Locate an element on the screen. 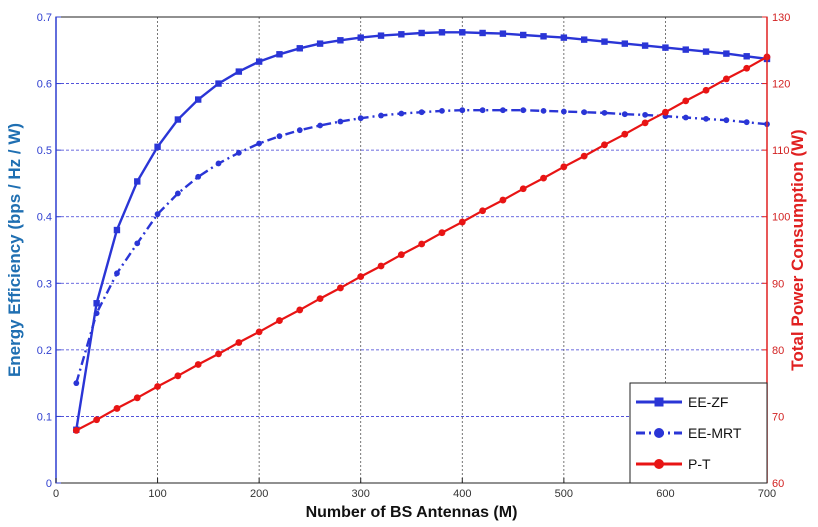 This screenshot has height=527, width=818. right-tick-label: 130 is located at coordinates (781, 18).